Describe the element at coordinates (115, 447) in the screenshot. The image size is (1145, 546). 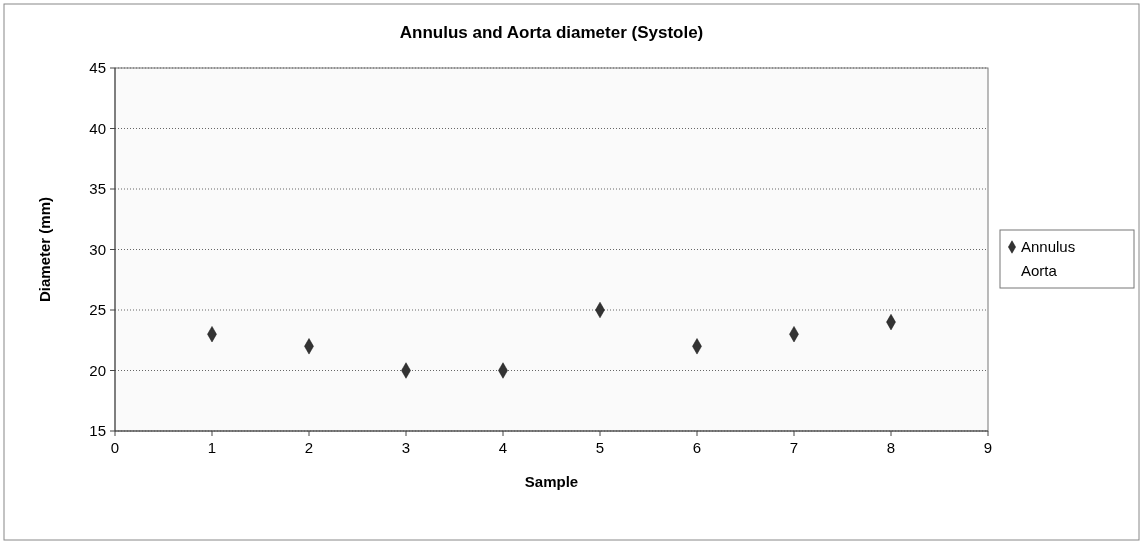
I see `x-tick-label: 0` at that location.